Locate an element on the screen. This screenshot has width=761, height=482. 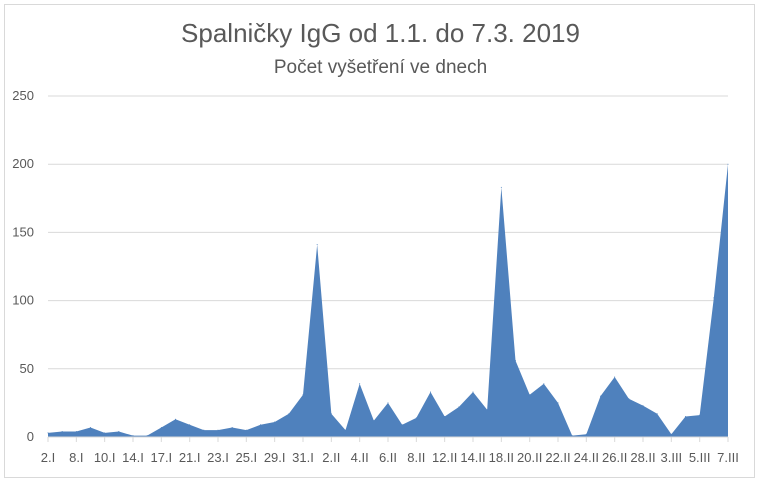
x-tick-label: 4.II is located at coordinates (360, 457).